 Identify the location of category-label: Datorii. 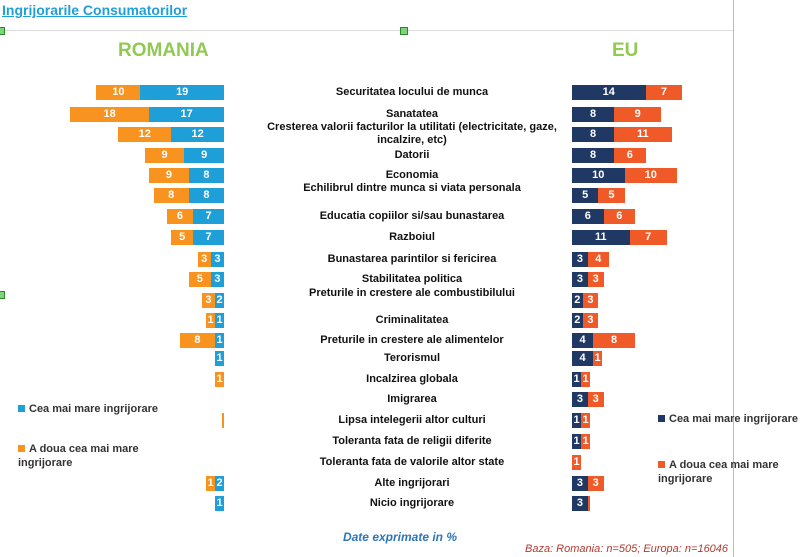
(412, 155).